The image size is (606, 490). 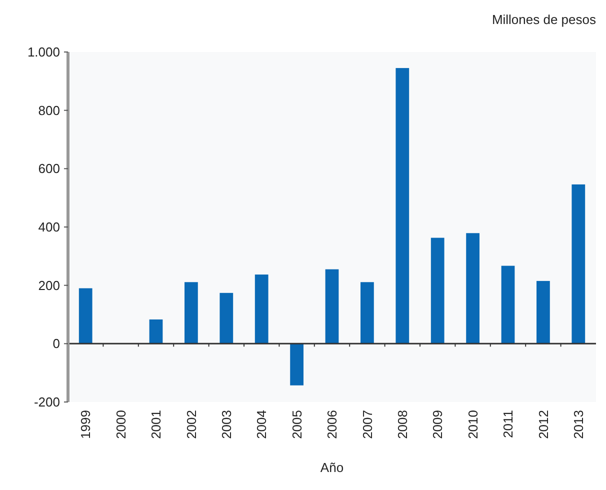 What do you see at coordinates (47, 402) in the screenshot?
I see `y-tick-label: -200` at bounding box center [47, 402].